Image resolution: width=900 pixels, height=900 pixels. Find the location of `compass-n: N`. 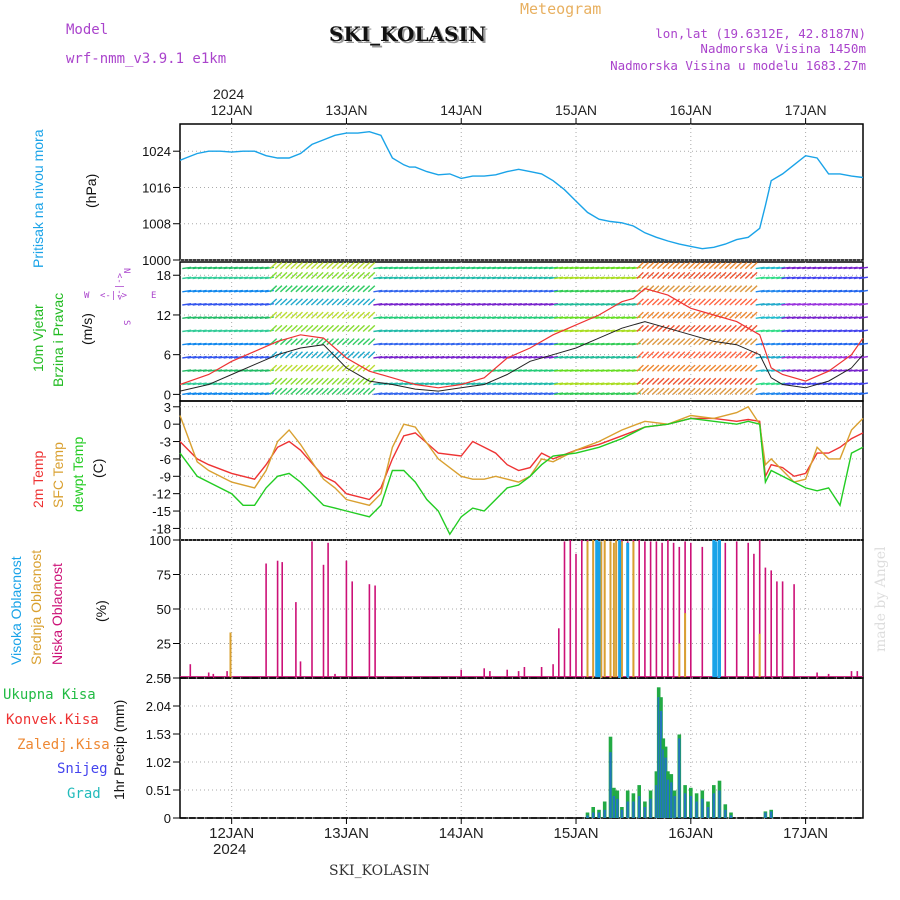

compass-n: N is located at coordinates (126, 270).